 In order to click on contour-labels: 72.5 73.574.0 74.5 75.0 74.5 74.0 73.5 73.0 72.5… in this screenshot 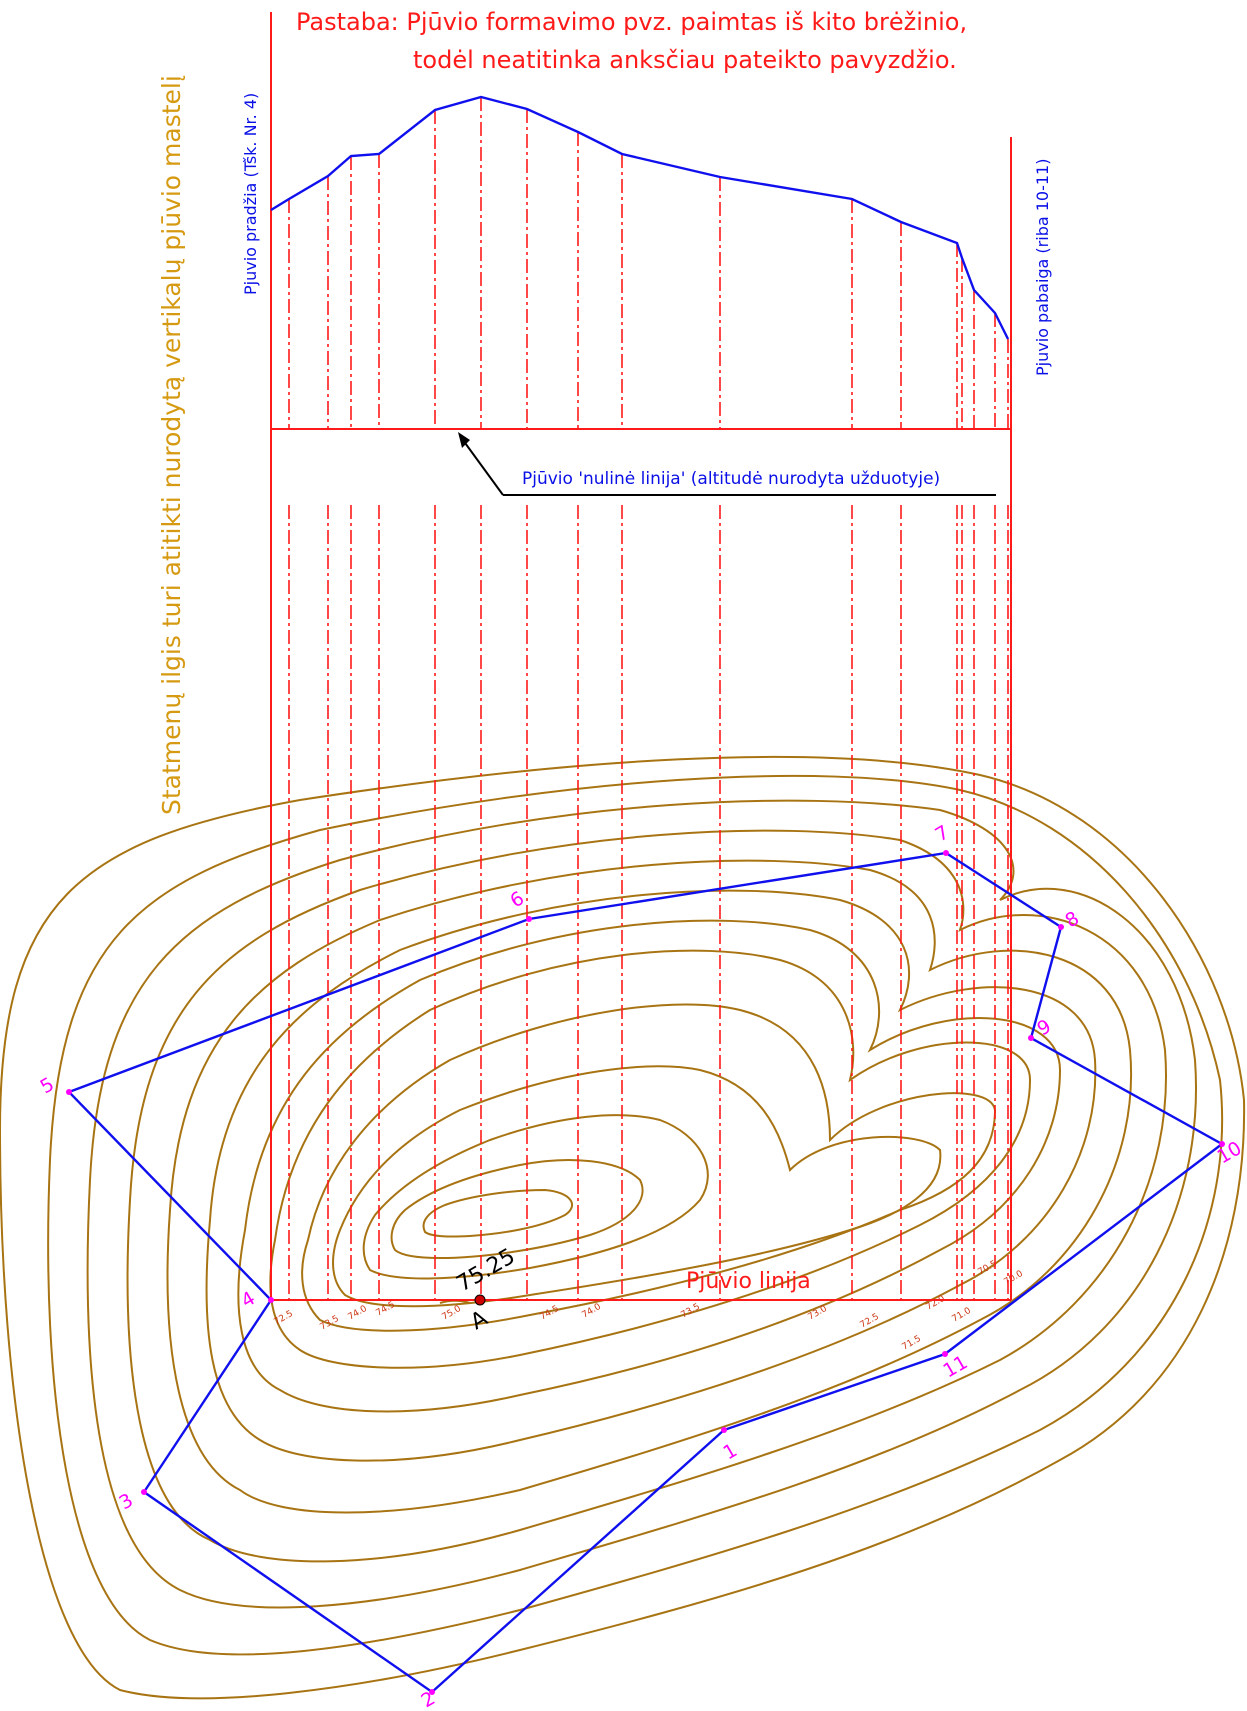, I will do `click(649, 1306)`.